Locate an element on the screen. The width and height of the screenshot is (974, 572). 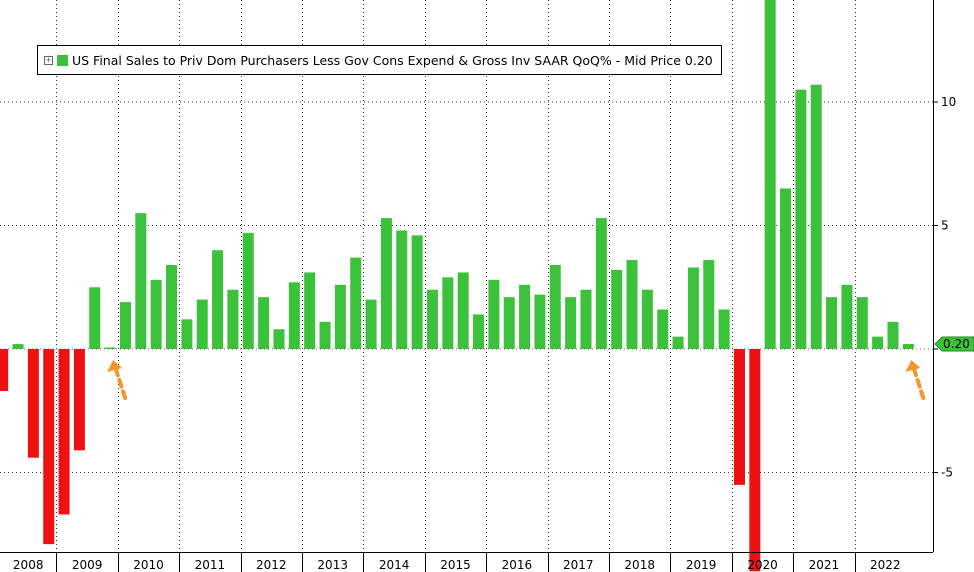
last-value-badge-bg is located at coordinates (954, 344).